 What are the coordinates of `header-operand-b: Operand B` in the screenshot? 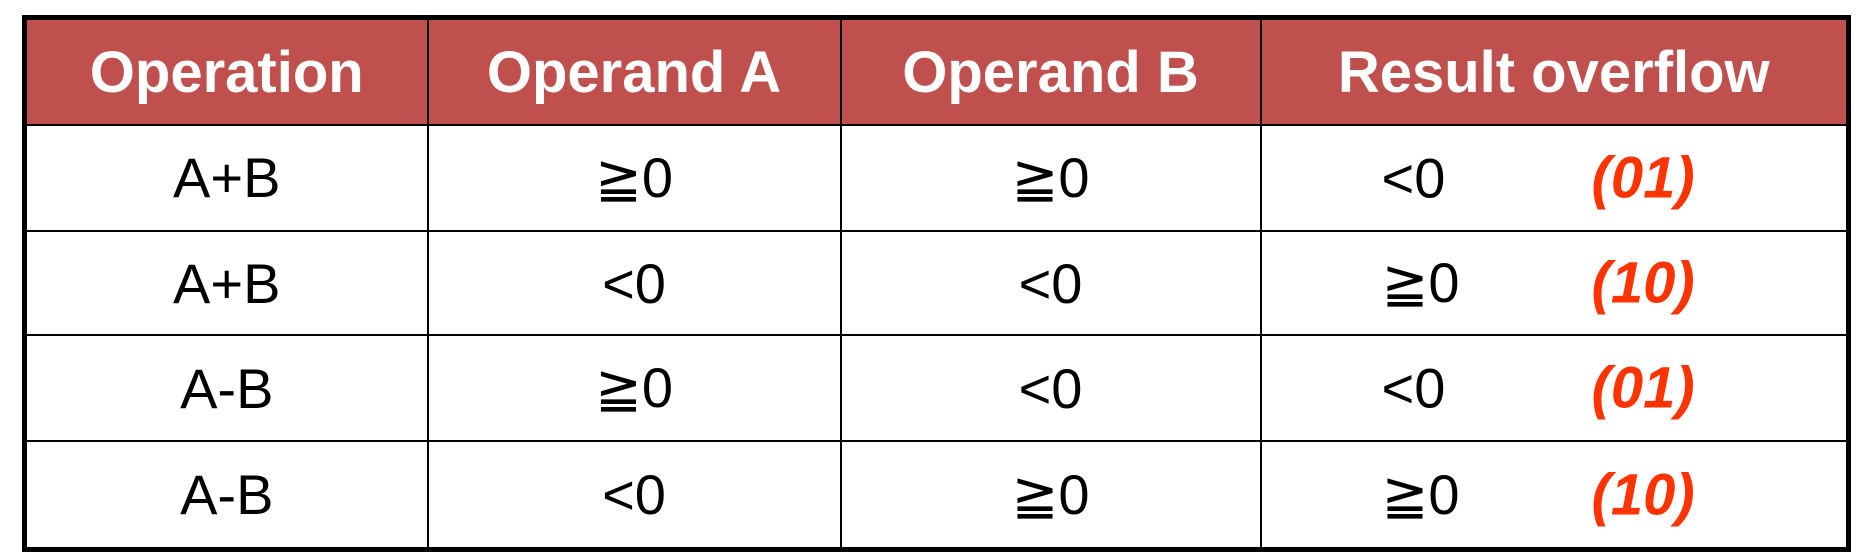 It's located at (1050, 71).